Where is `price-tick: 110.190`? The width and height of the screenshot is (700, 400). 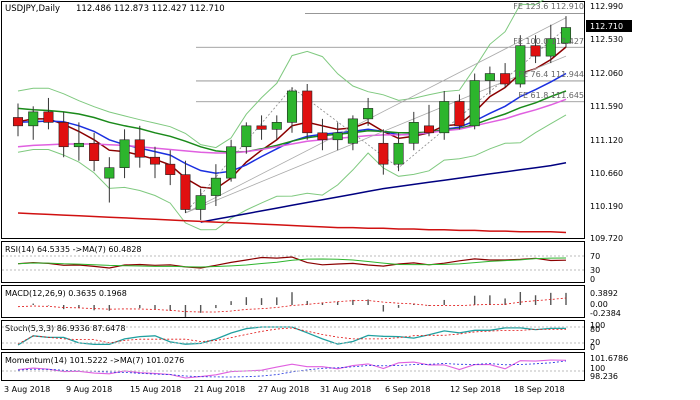 price-tick: 110.190 is located at coordinates (606, 206).